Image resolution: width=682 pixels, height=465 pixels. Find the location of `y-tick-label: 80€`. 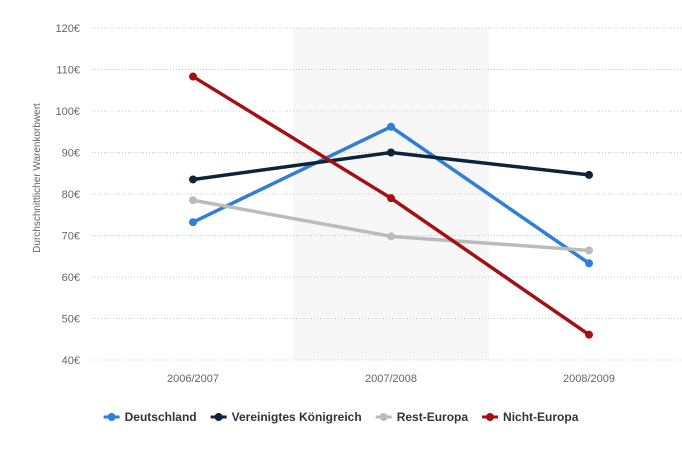

y-tick-label: 80€ is located at coordinates (71, 195).